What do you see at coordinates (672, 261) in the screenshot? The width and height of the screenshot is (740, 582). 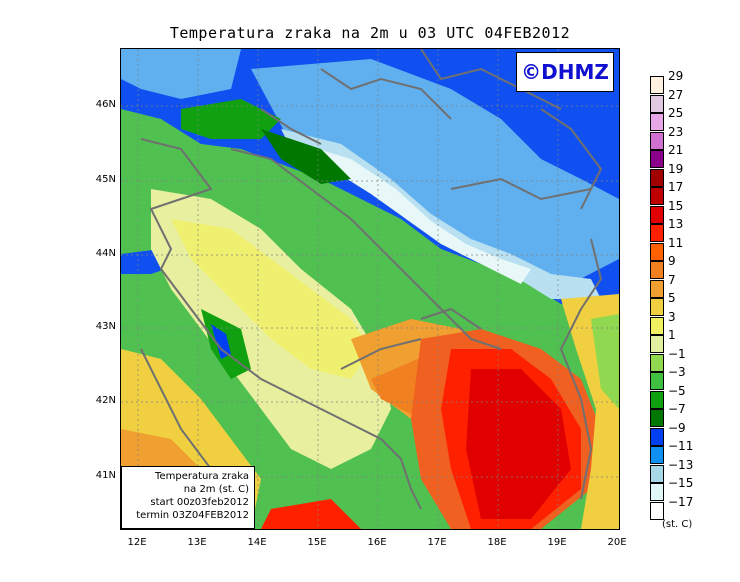 I see `legend-label: 9` at bounding box center [672, 261].